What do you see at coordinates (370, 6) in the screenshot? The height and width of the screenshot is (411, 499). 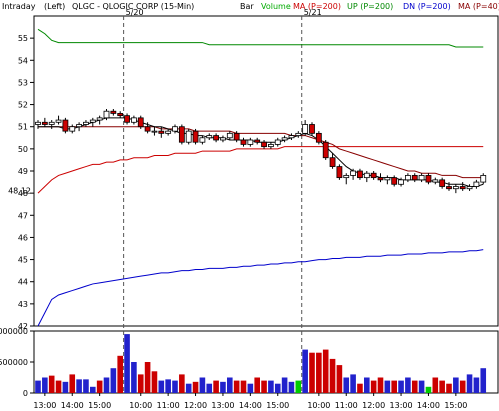 I see `legend-item: UP (P=200)` at bounding box center [370, 6].